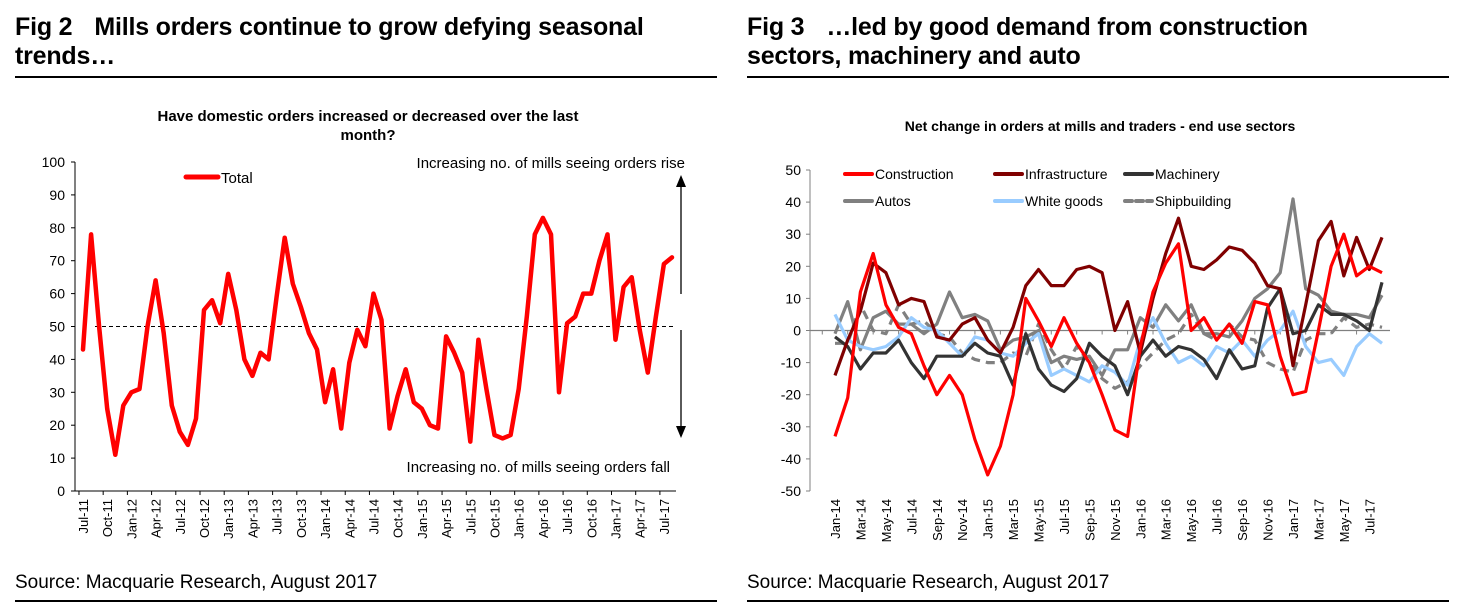  Describe the element at coordinates (83, 516) in the screenshot. I see `x-tick-label: Jul-11` at that location.